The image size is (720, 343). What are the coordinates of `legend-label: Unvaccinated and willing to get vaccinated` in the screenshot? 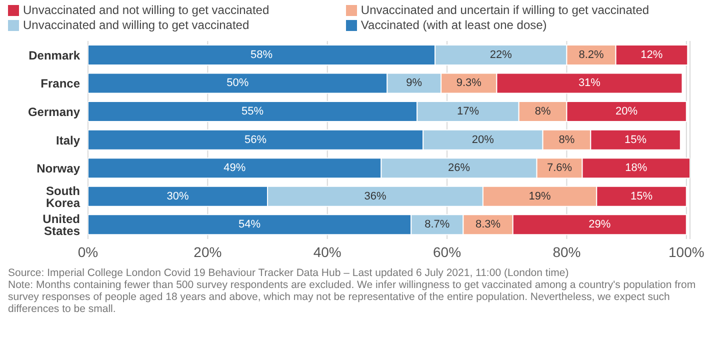 It's located at (136, 25).